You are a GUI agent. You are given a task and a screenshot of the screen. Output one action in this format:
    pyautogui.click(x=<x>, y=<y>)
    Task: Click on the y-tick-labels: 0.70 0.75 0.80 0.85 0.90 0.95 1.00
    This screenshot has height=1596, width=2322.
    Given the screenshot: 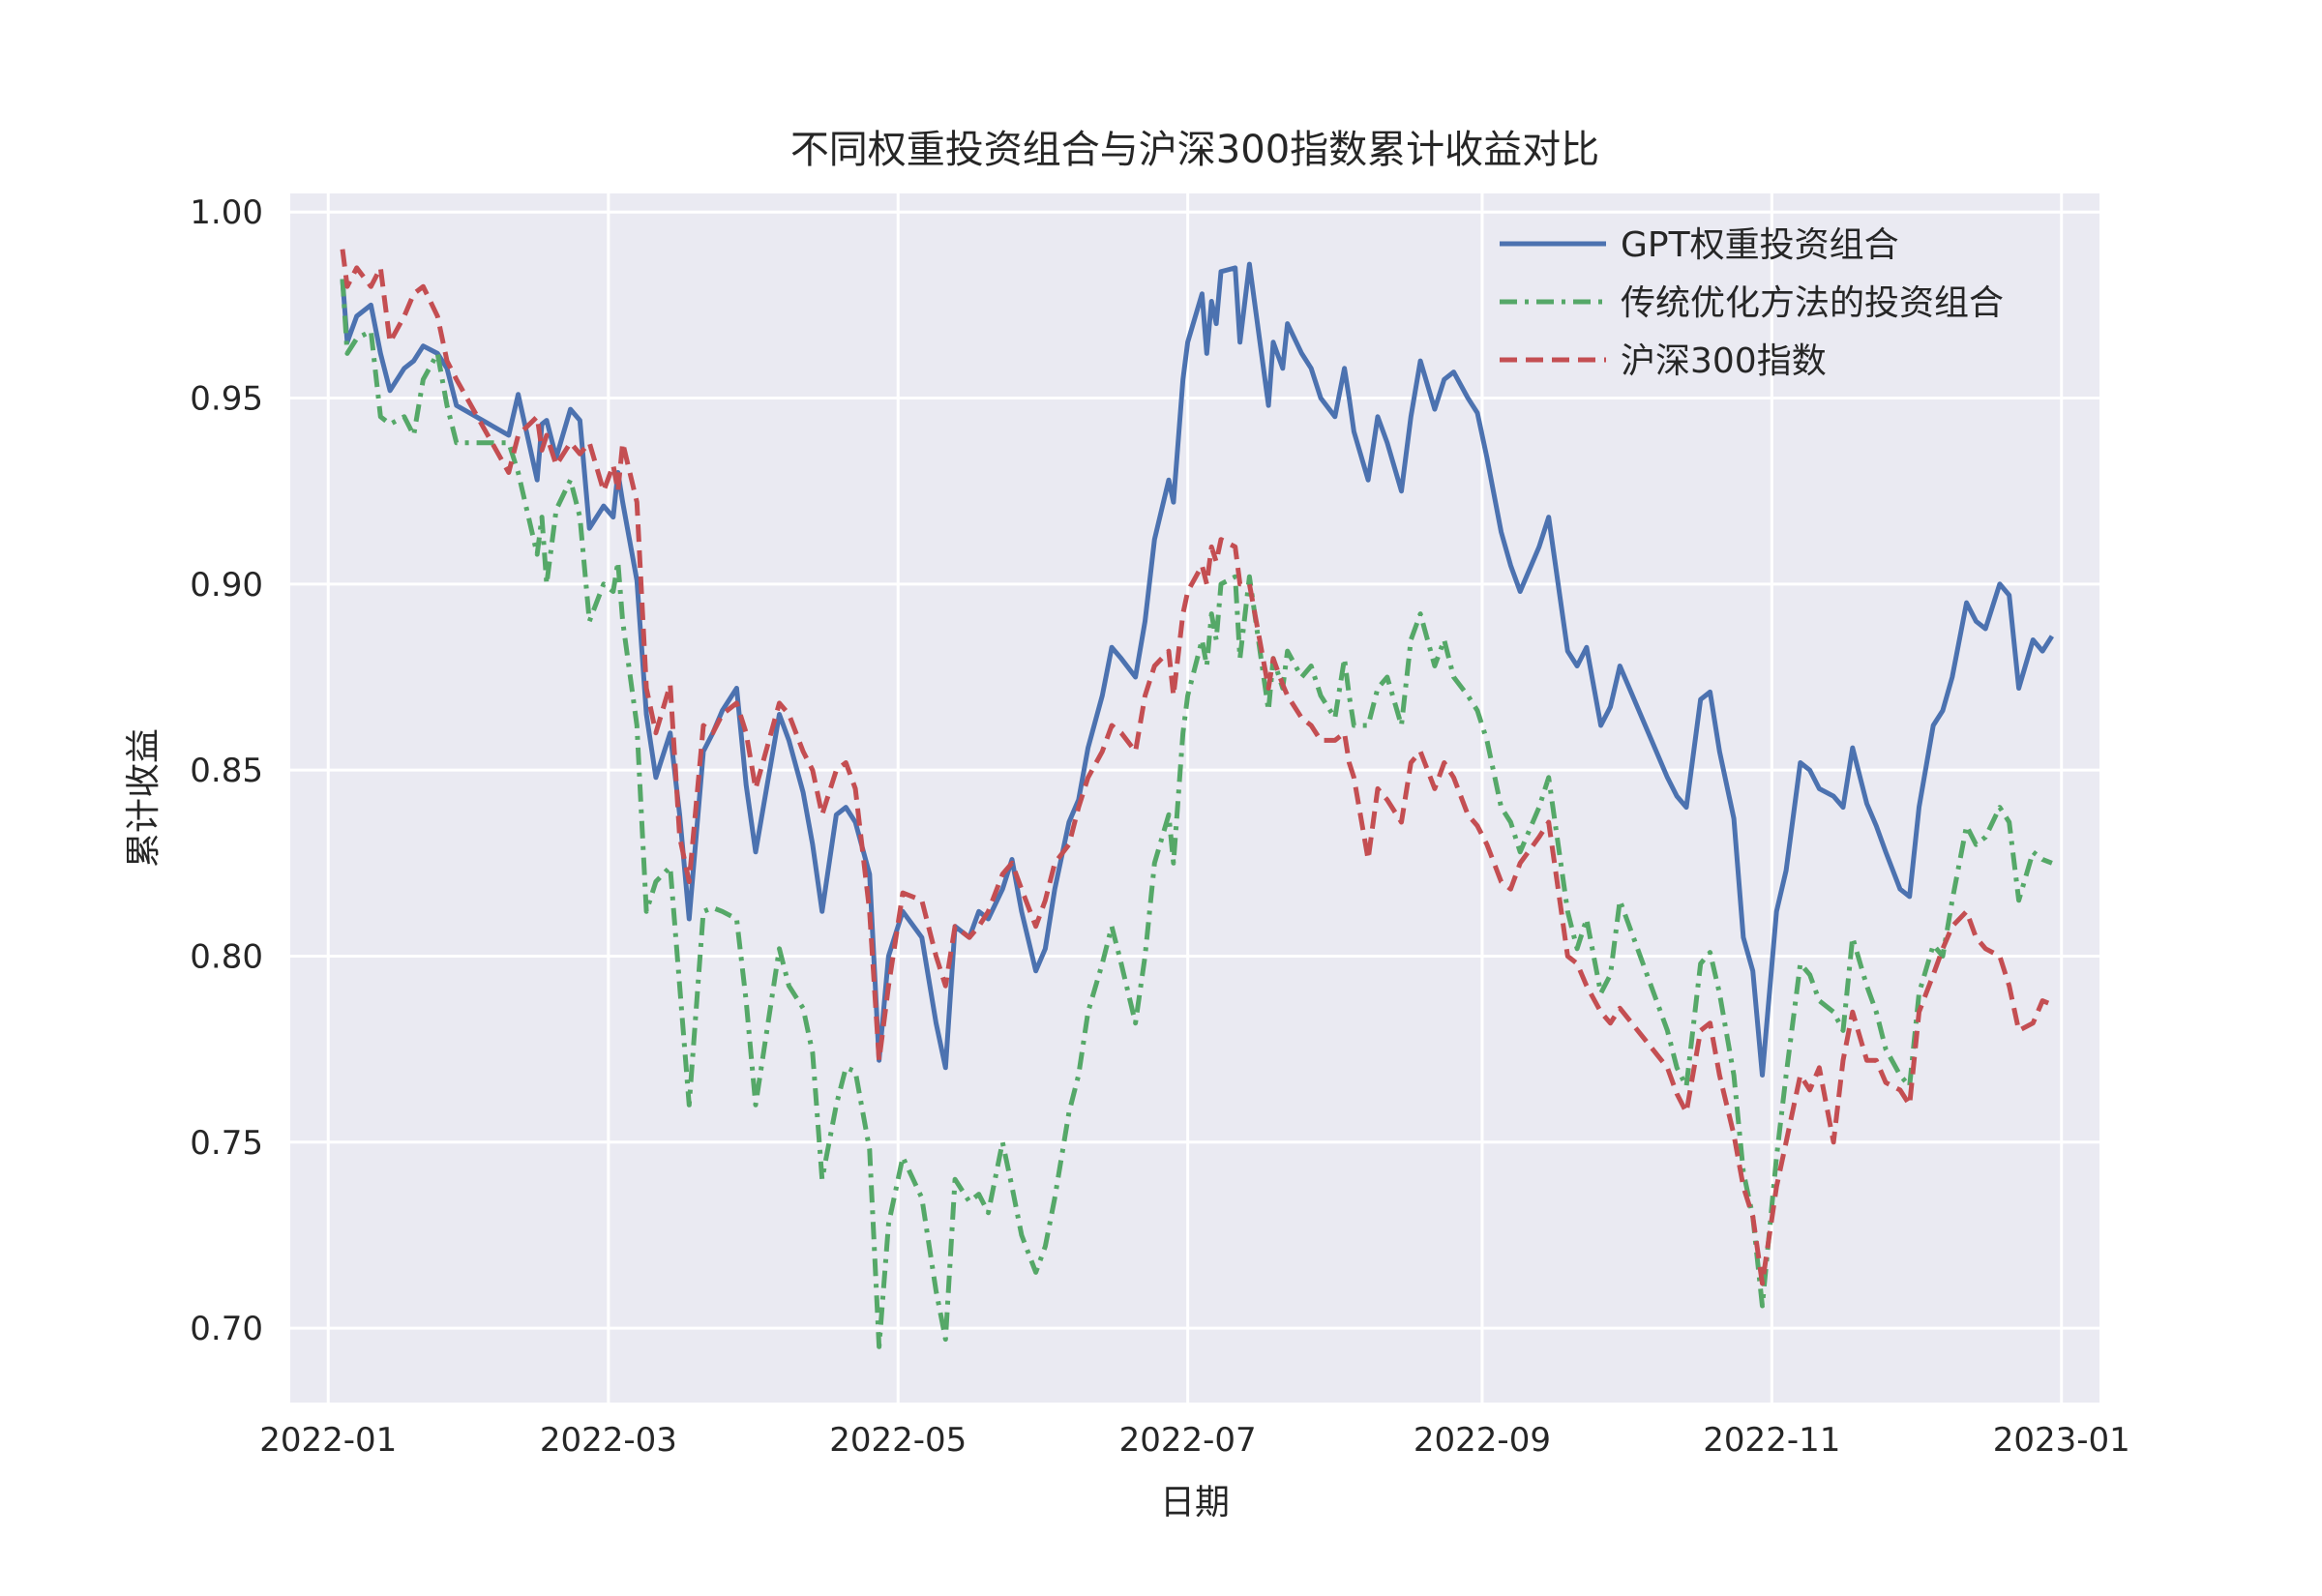 What is the action you would take?
    pyautogui.click(x=226, y=770)
    